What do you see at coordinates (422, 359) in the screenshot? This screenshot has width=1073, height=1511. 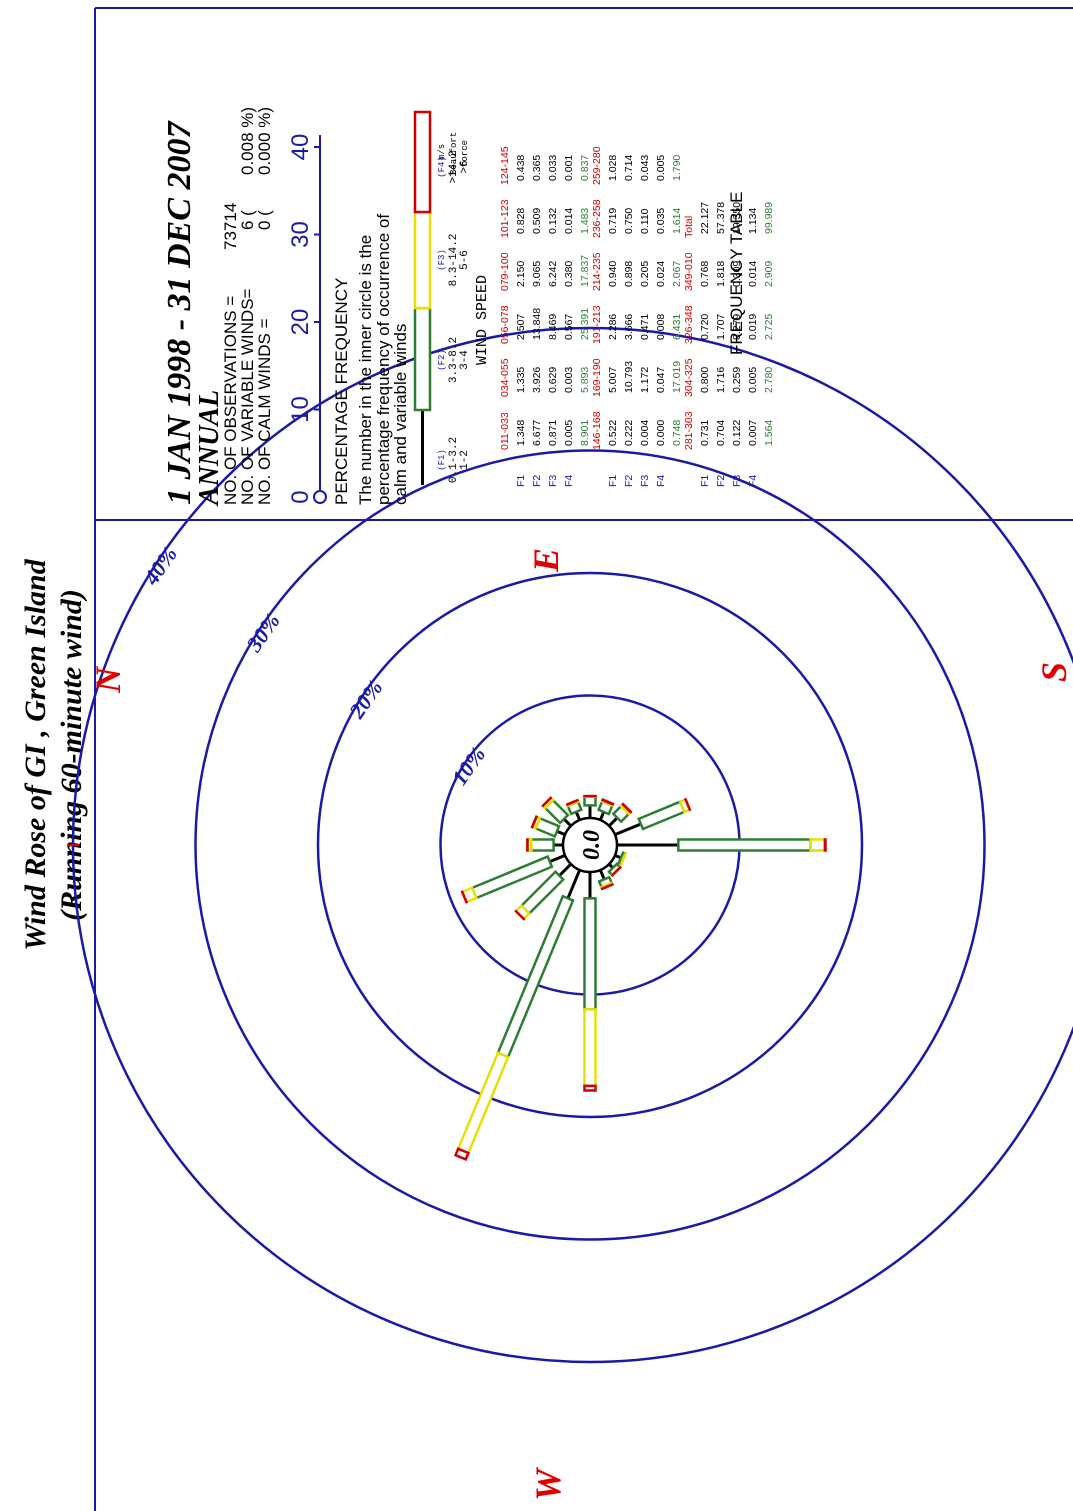 I see `speedbar-F2` at bounding box center [422, 359].